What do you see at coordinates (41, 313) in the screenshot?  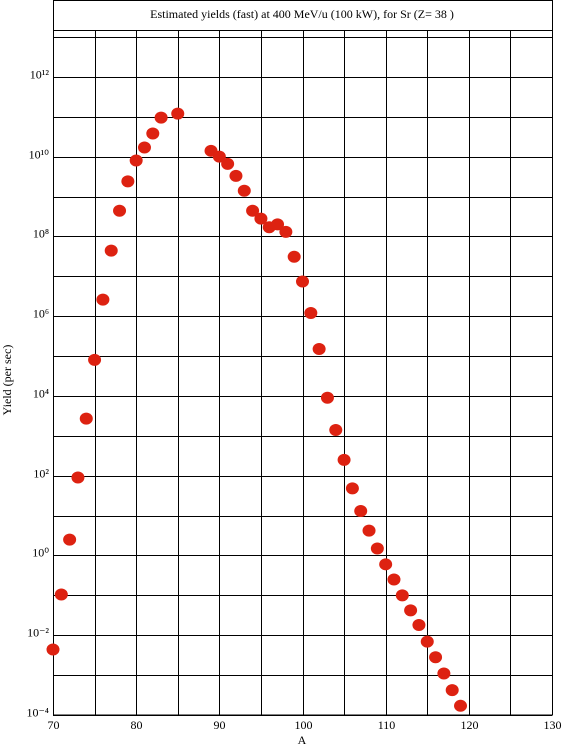 I see `y-tick-label: 10⁶` at bounding box center [41, 313].